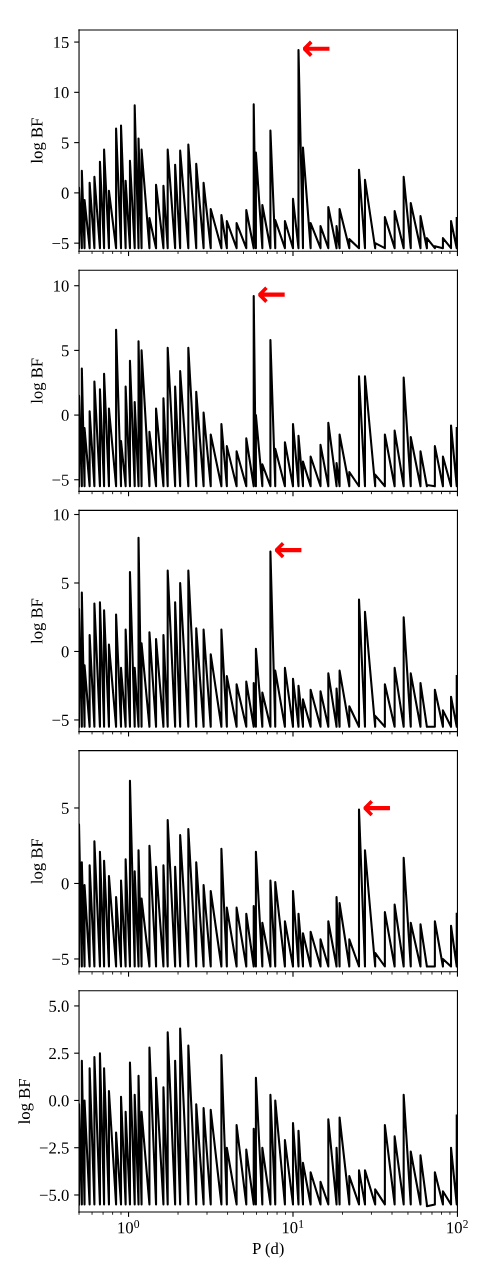 The height and width of the screenshot is (1274, 479). What do you see at coordinates (61, 42) in the screenshot?
I see `y-tick-label: 15` at bounding box center [61, 42].